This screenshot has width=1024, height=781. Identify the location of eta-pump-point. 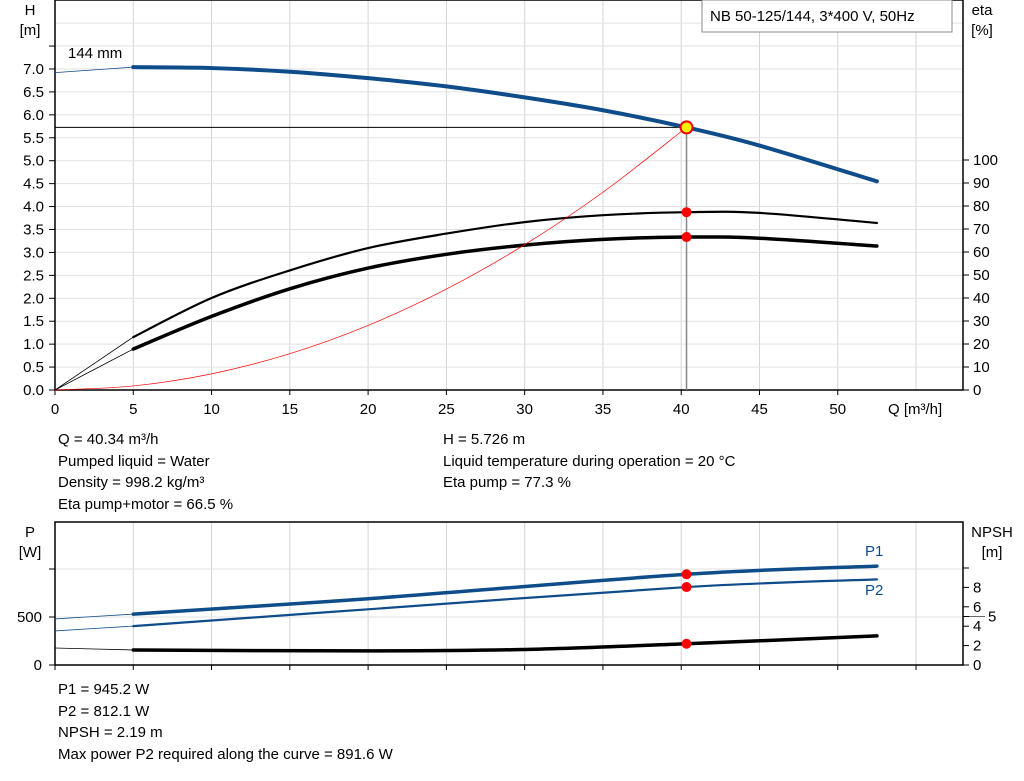
(686, 212).